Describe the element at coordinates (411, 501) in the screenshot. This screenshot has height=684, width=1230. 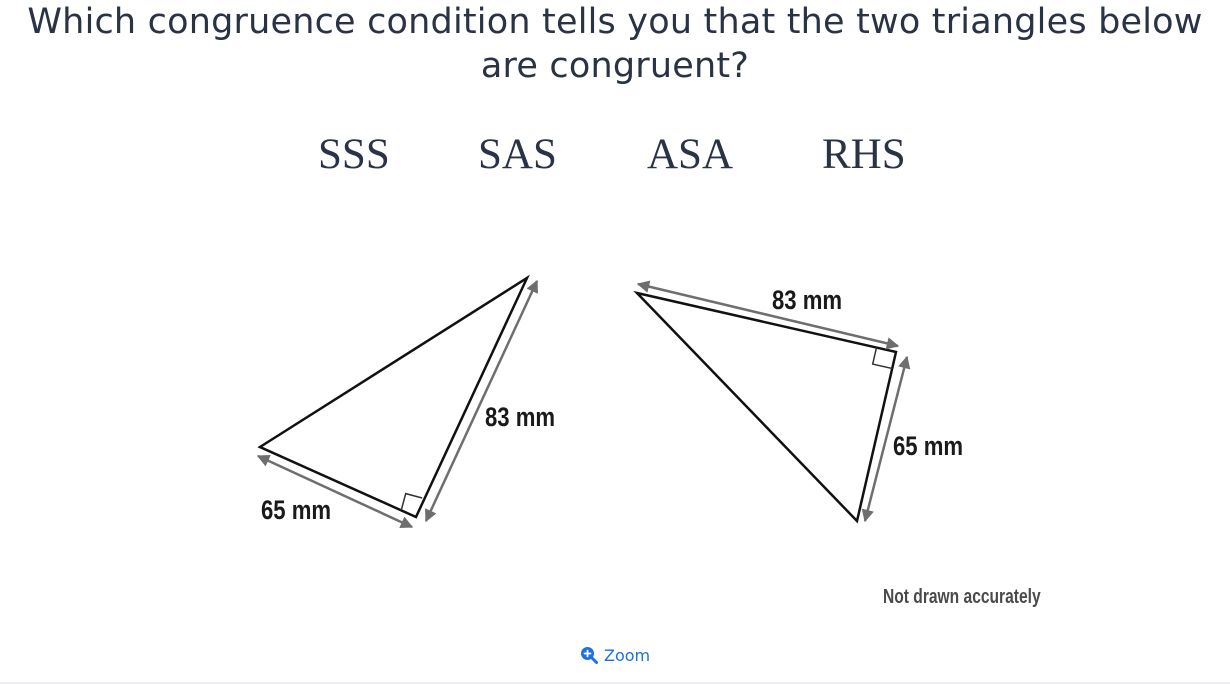
I see `left-right-angle-marker` at that location.